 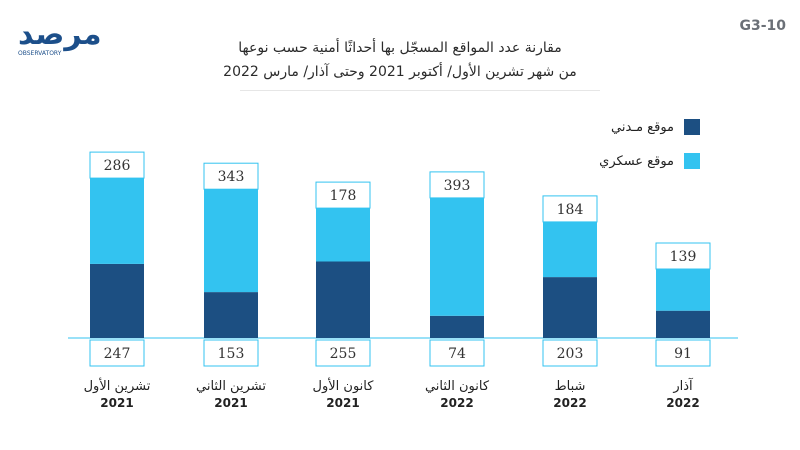 I want to click on civilian-value-label-5: 91, so click(x=683, y=354).